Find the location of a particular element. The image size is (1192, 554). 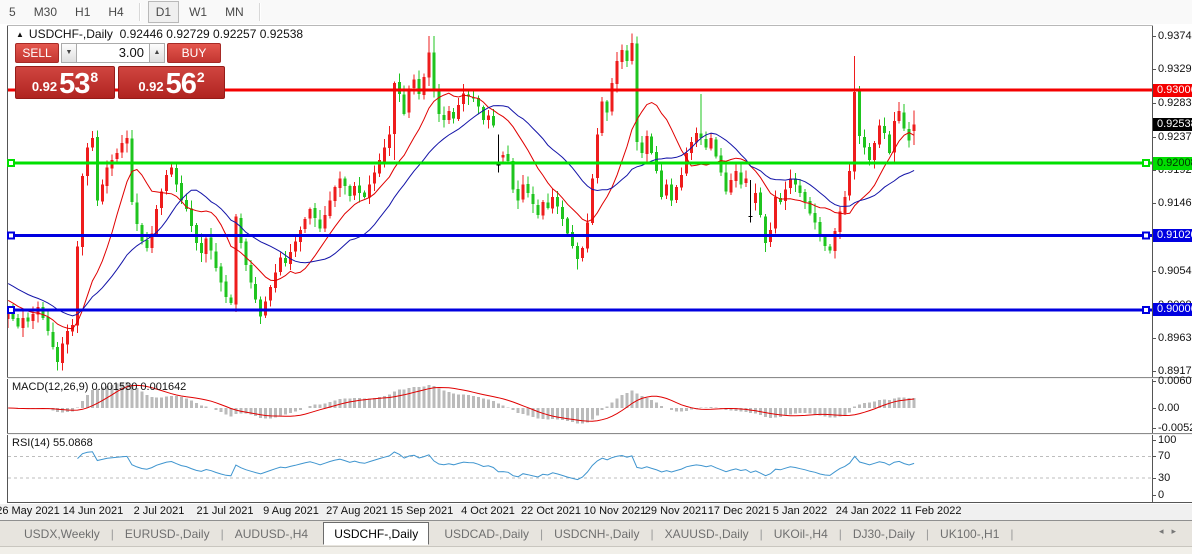

tab-scroll-arrows: ◂▸ is located at coordinates (1171, 531).